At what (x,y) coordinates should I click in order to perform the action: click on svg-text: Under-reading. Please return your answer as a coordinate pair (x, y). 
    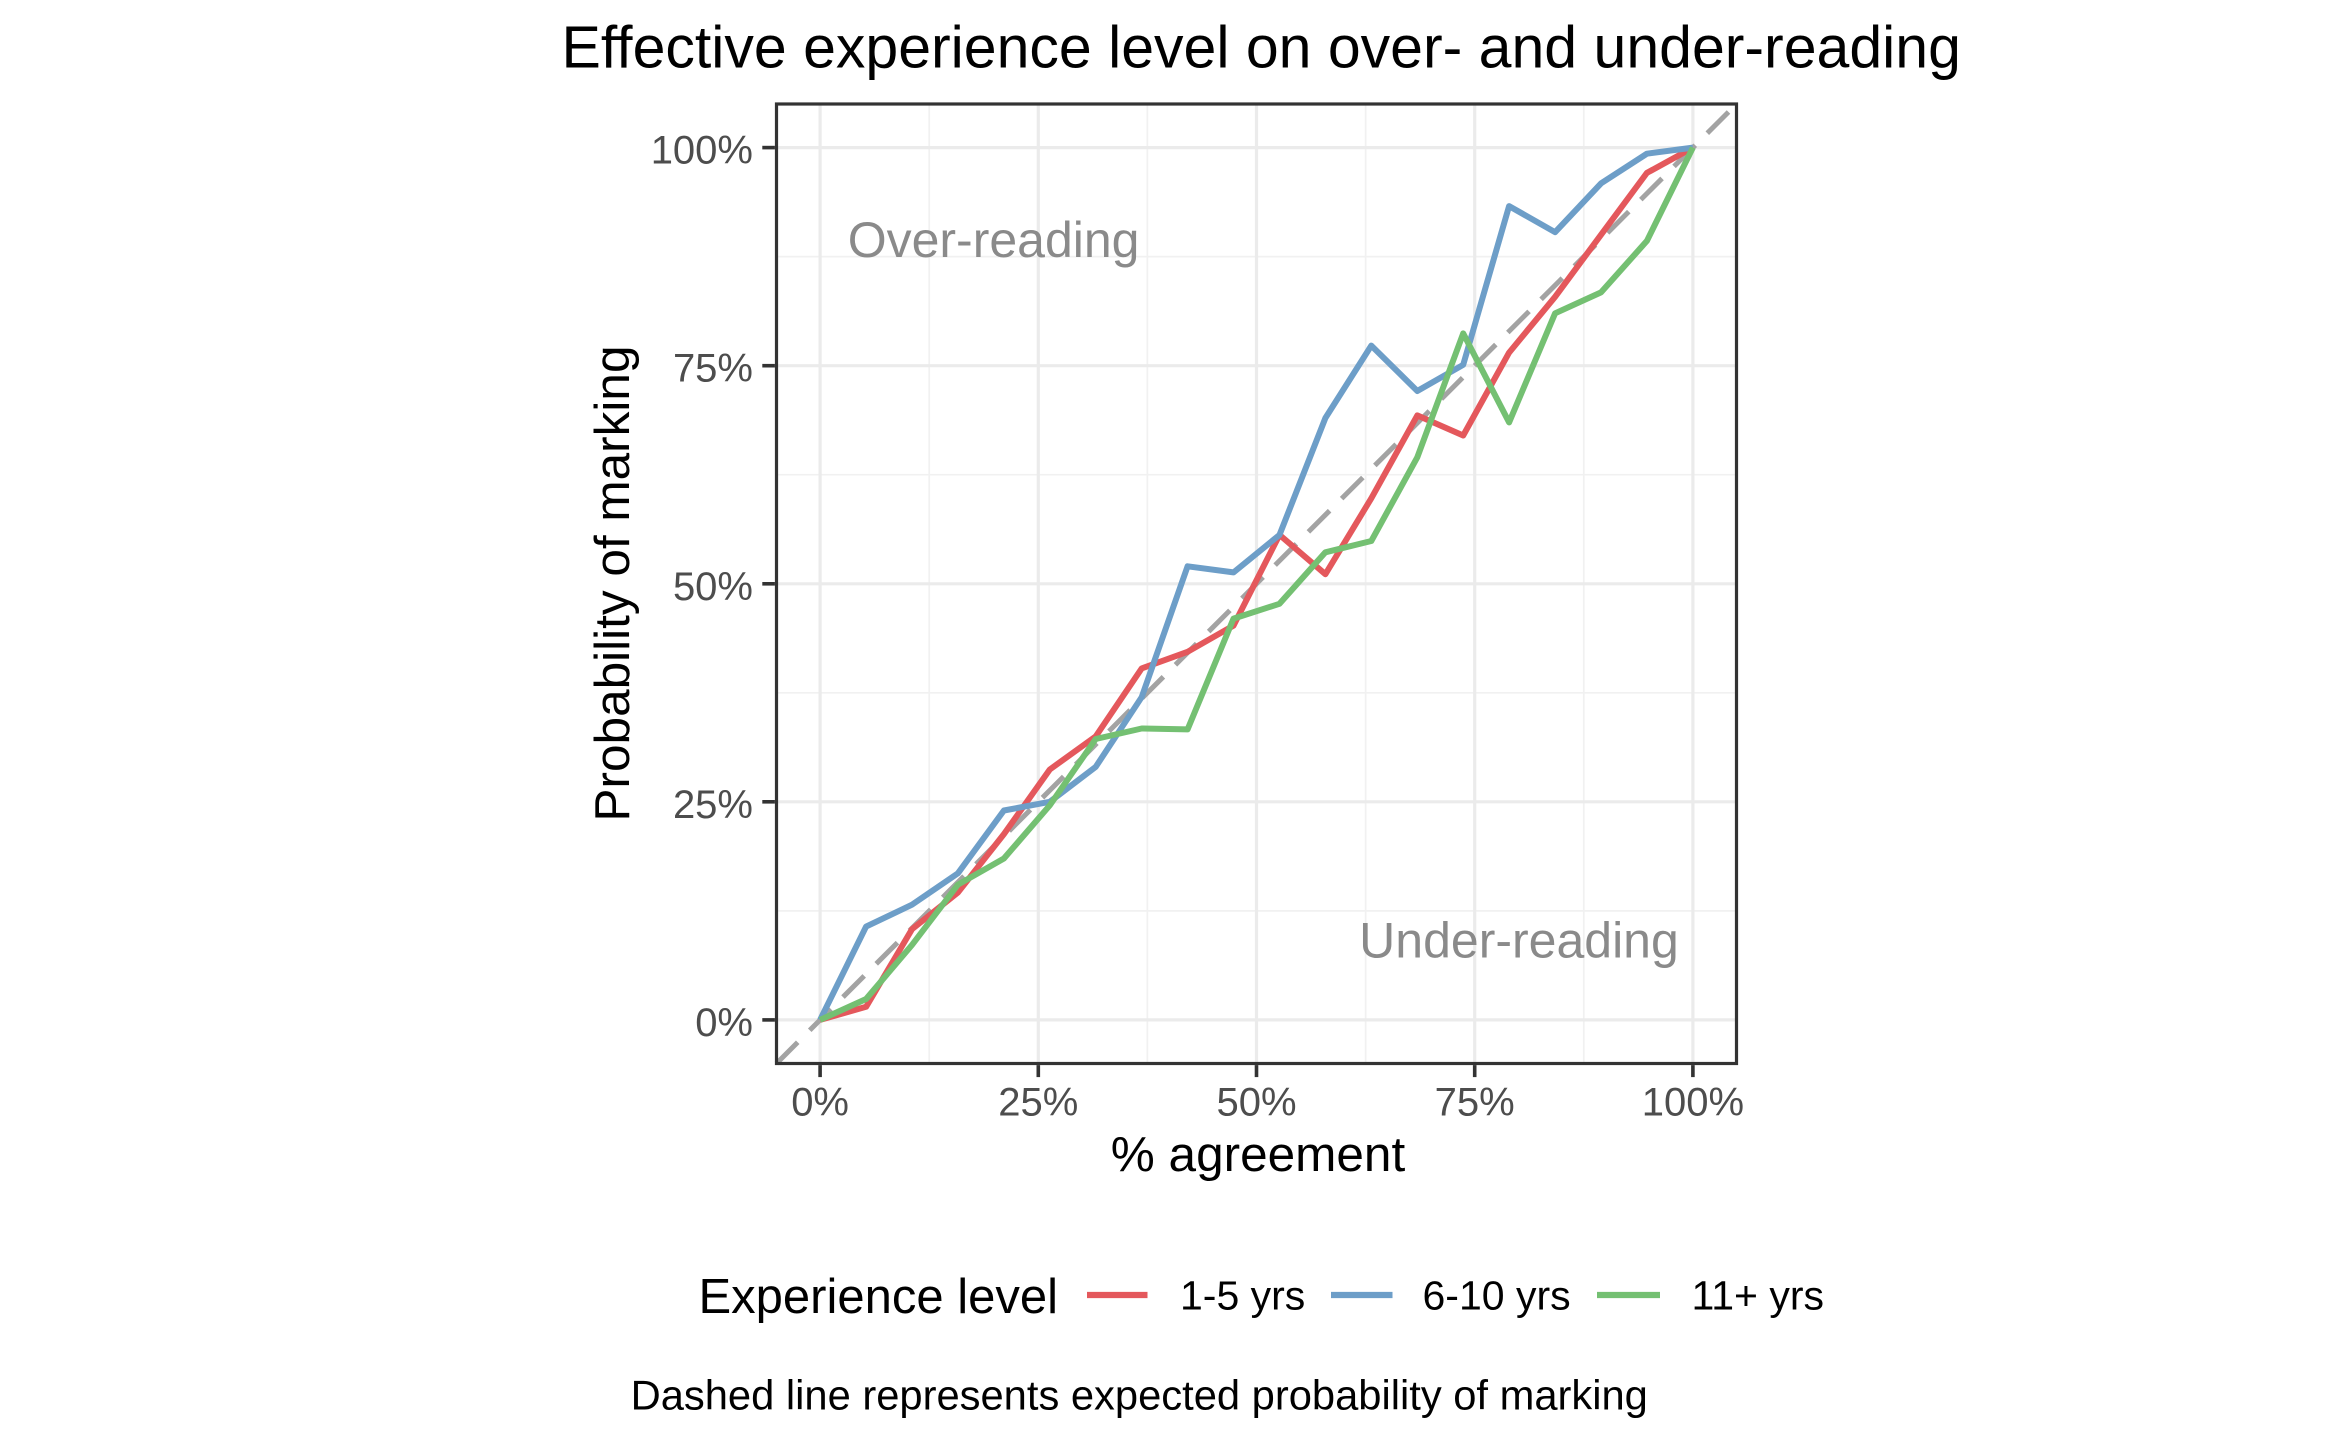
    Looking at the image, I should click on (1519, 941).